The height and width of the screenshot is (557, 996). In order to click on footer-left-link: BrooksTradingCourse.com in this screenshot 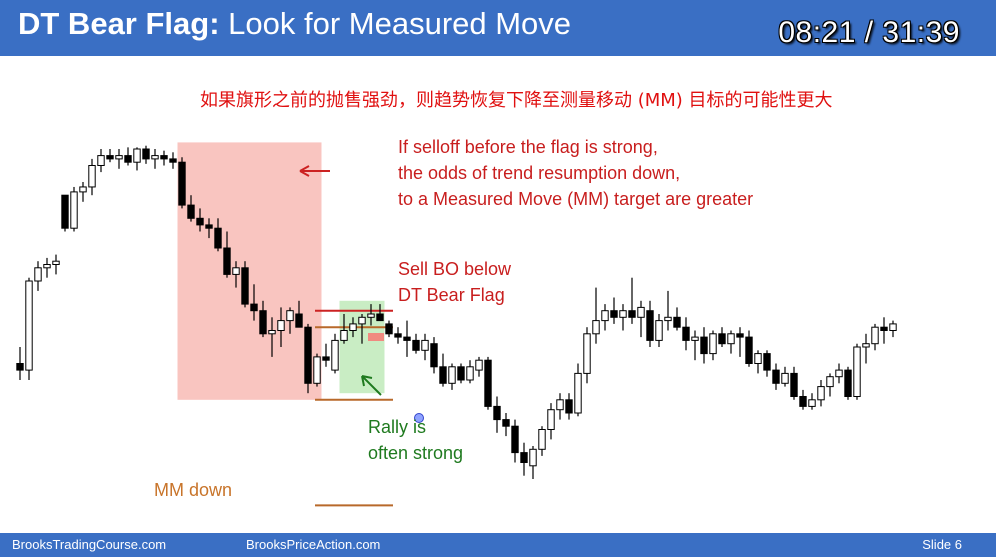, I will do `click(89, 544)`.